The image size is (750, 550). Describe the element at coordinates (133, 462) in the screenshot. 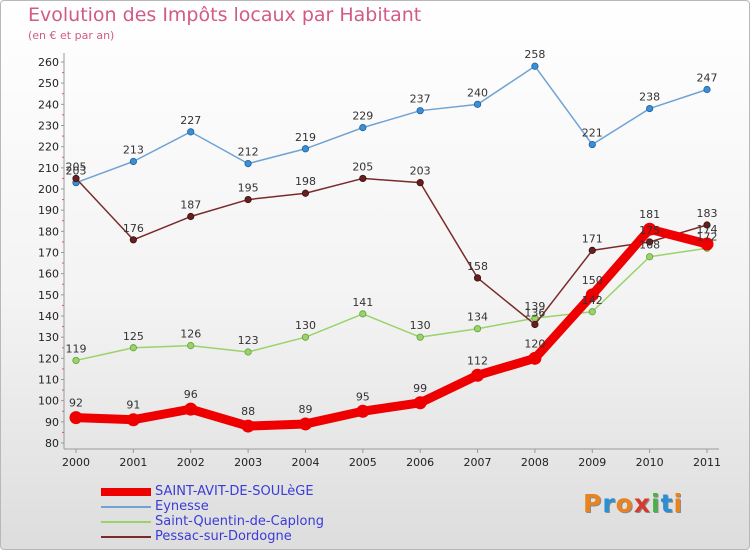

I see `x-tick-label: 2001` at that location.